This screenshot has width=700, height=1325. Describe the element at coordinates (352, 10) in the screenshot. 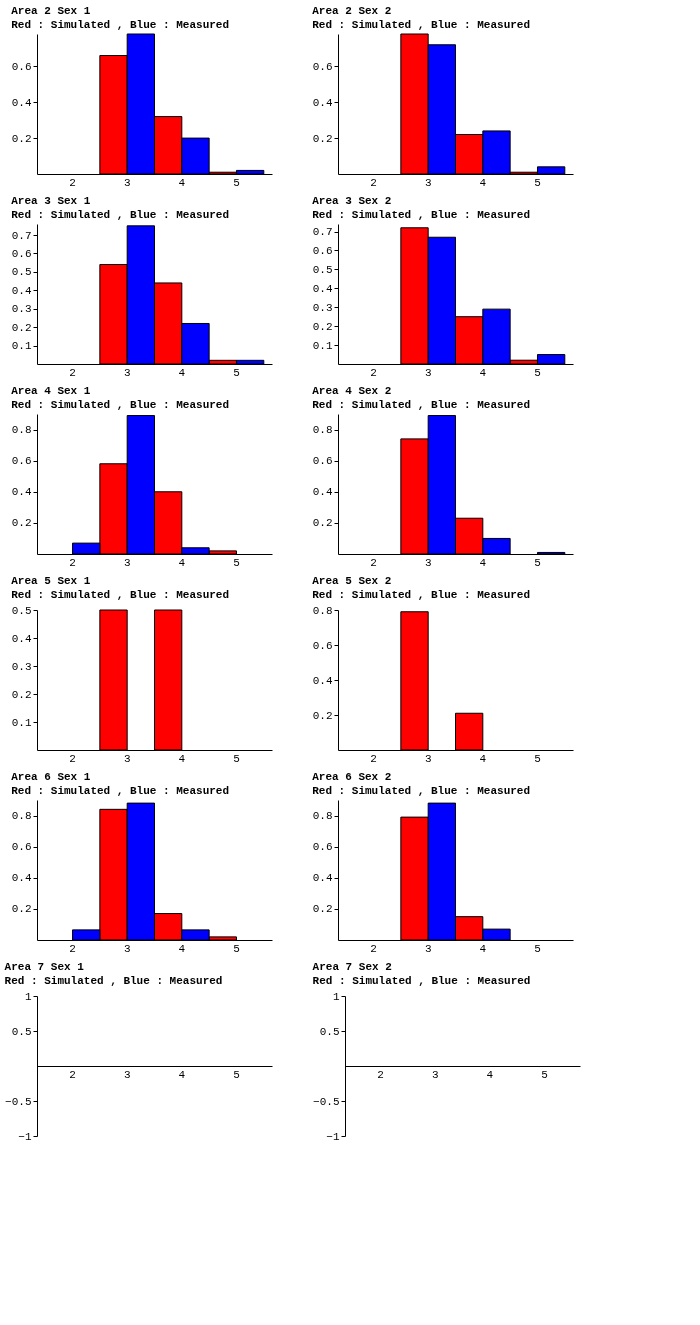

I see `chart-title: Area 2 Sex 2` at that location.